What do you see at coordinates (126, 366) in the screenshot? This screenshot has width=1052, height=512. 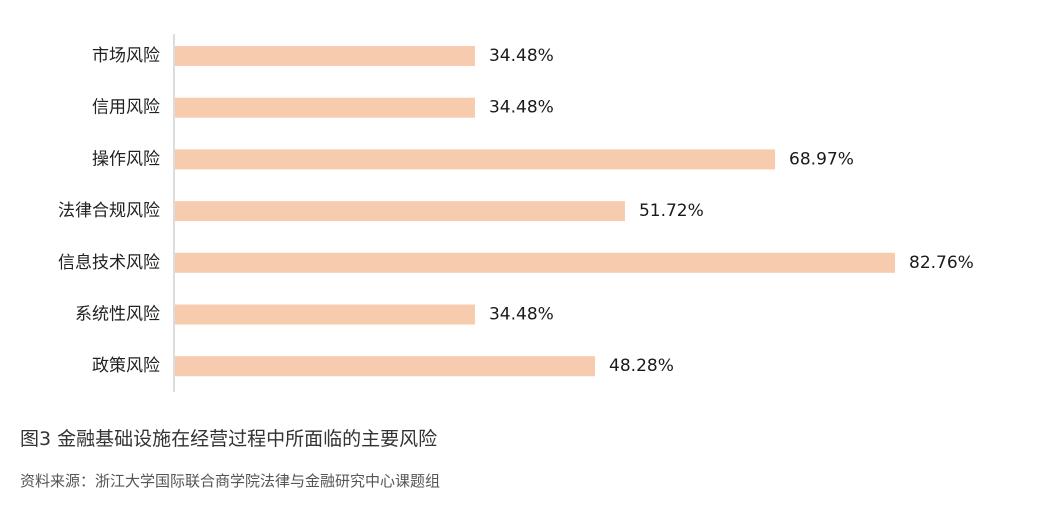 I see `category-label: 政策风险` at bounding box center [126, 366].